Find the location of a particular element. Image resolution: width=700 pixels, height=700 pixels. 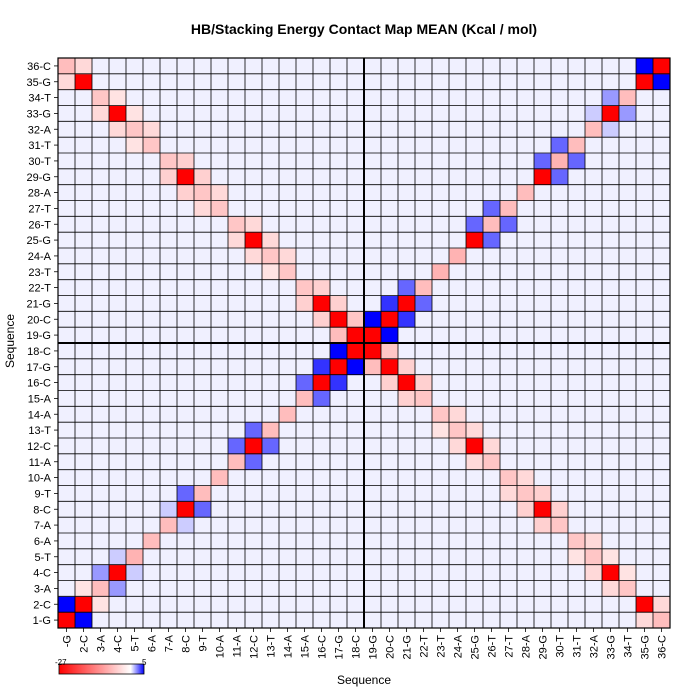

y-tick-label: 14-A is located at coordinates (40, 415).